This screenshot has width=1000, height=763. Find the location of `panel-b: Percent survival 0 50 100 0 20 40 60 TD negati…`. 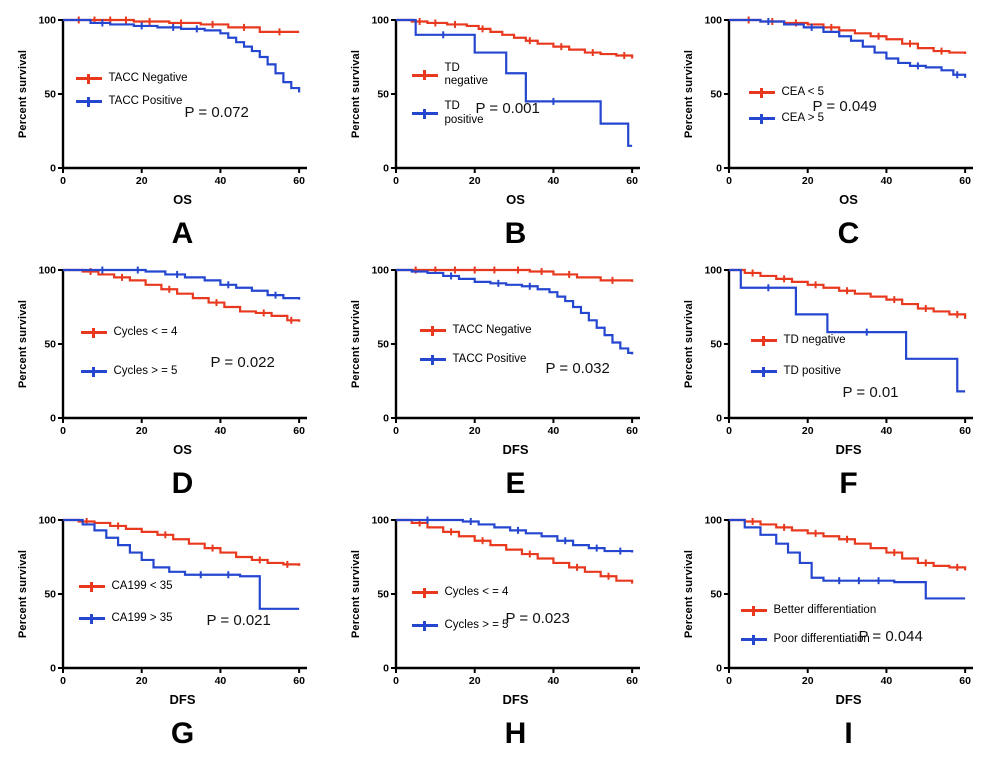

panel-b: Percent survival 0 50 100 0 20 40 60 TD negati… is located at coordinates (499, 137).